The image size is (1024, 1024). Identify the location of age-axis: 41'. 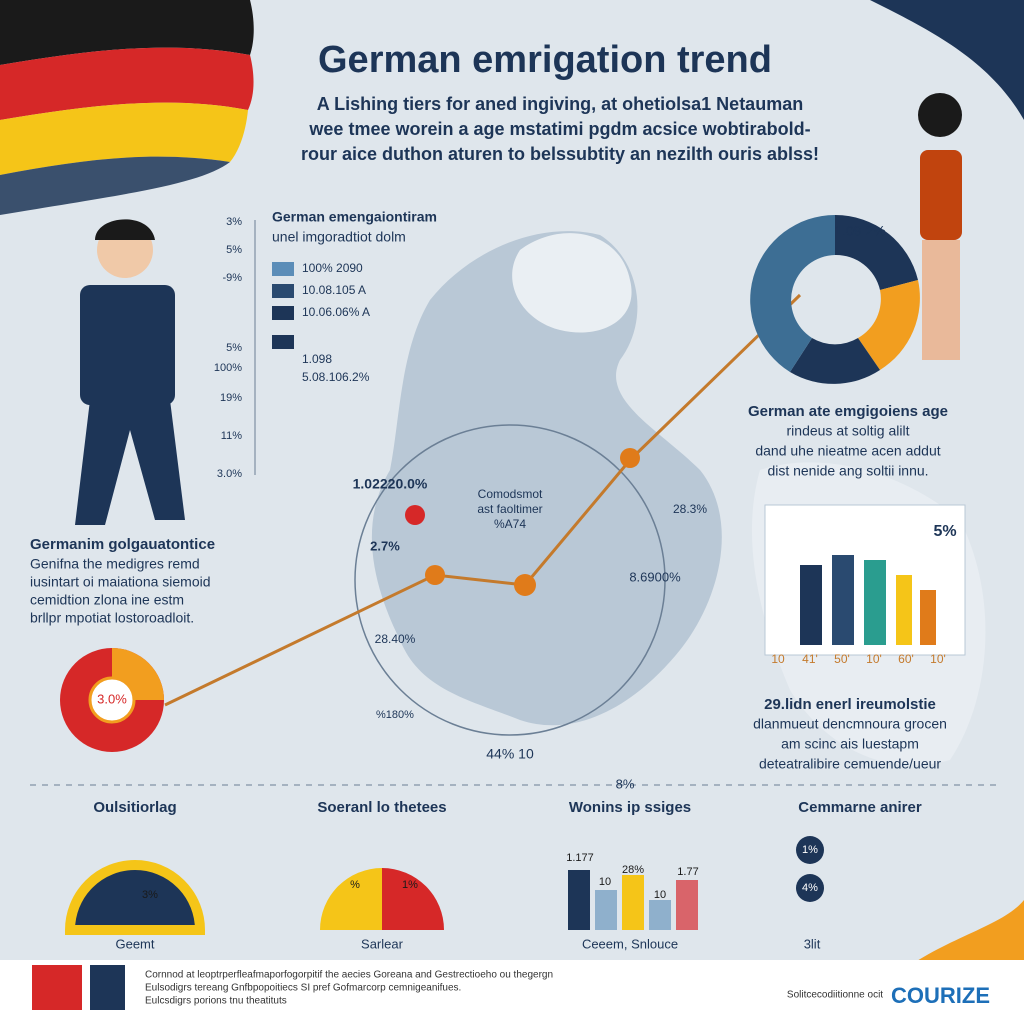
(810, 659).